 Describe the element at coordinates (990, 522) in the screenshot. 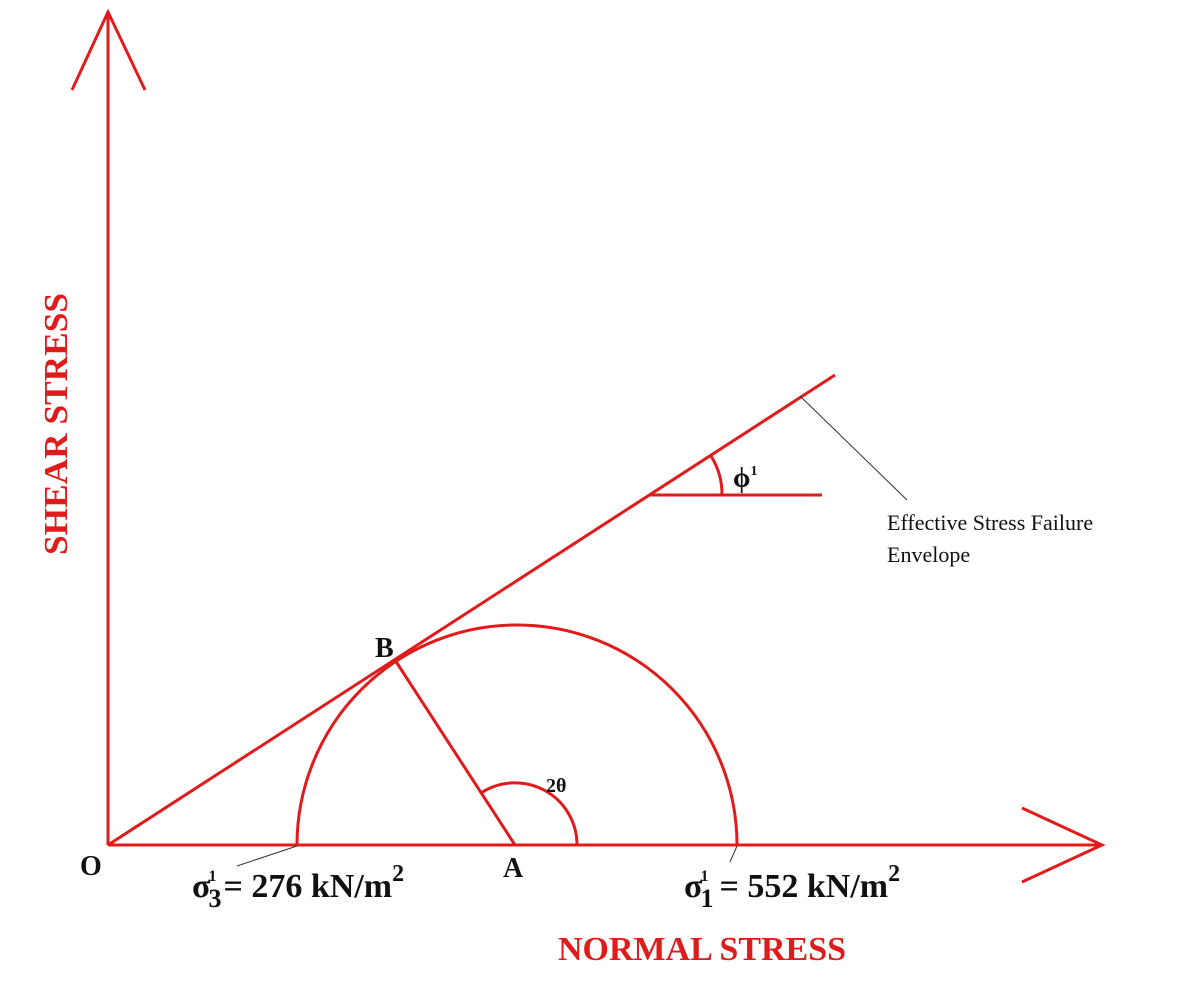

I see `envelope-label-line1: Effective Stress Failure` at that location.